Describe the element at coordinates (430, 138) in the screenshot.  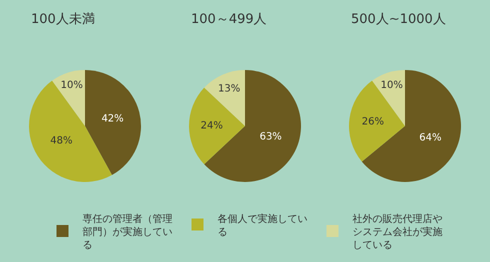
I see `data-label: 64%` at that location.